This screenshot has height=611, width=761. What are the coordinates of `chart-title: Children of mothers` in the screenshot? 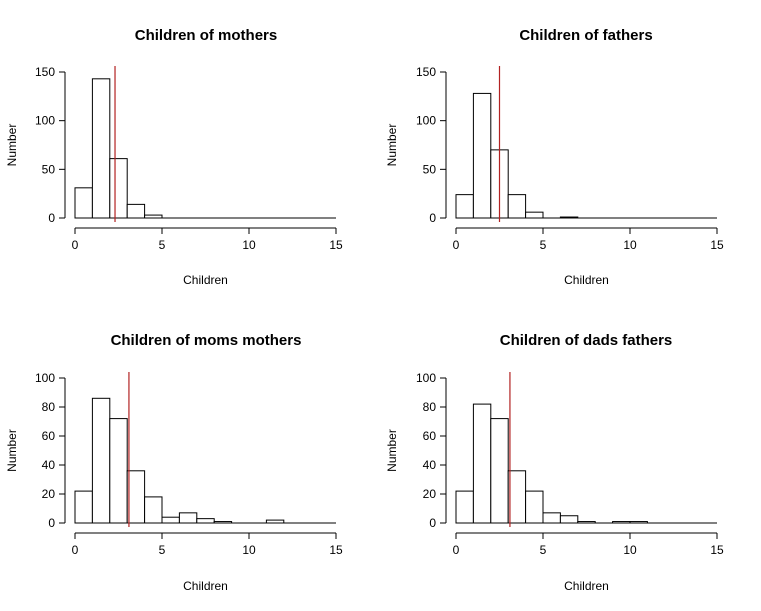 It's located at (206, 35).